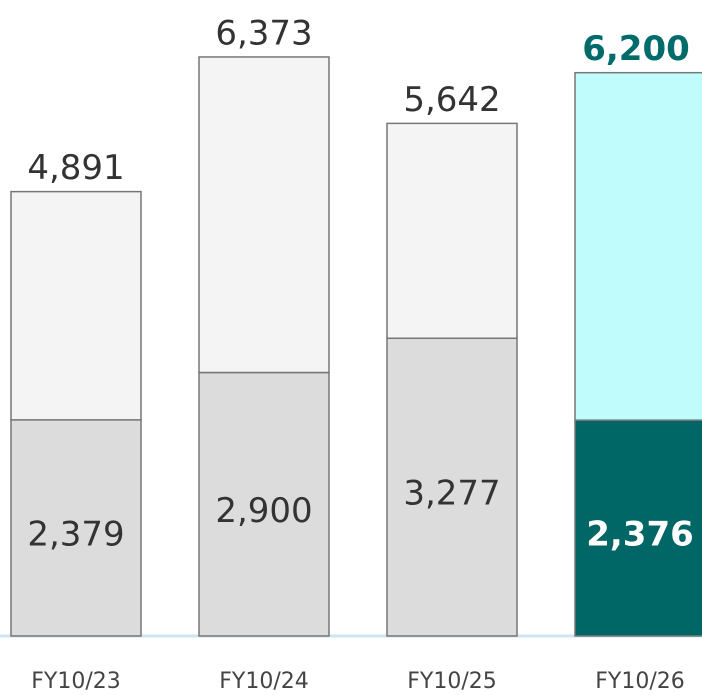 This screenshot has width=702, height=695. Describe the element at coordinates (264, 681) in the screenshot. I see `x-tick-label: FY10/24` at that location.